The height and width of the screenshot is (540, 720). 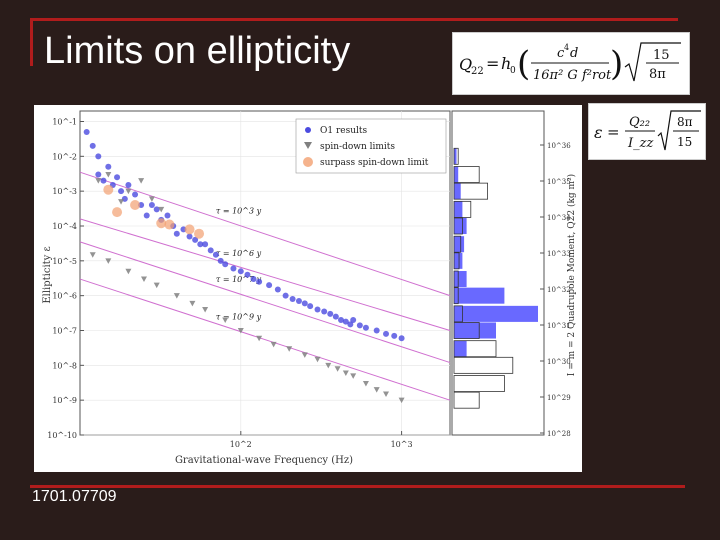 I want to click on title-rule, so click(x=354, y=19).